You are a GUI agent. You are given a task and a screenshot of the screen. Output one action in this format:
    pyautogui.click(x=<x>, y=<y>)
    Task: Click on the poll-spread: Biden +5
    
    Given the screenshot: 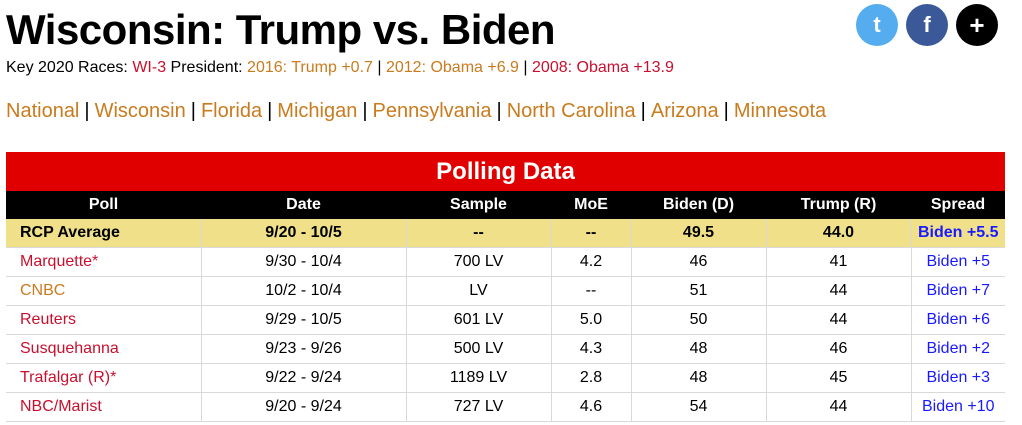 What is the action you would take?
    pyautogui.click(x=957, y=262)
    